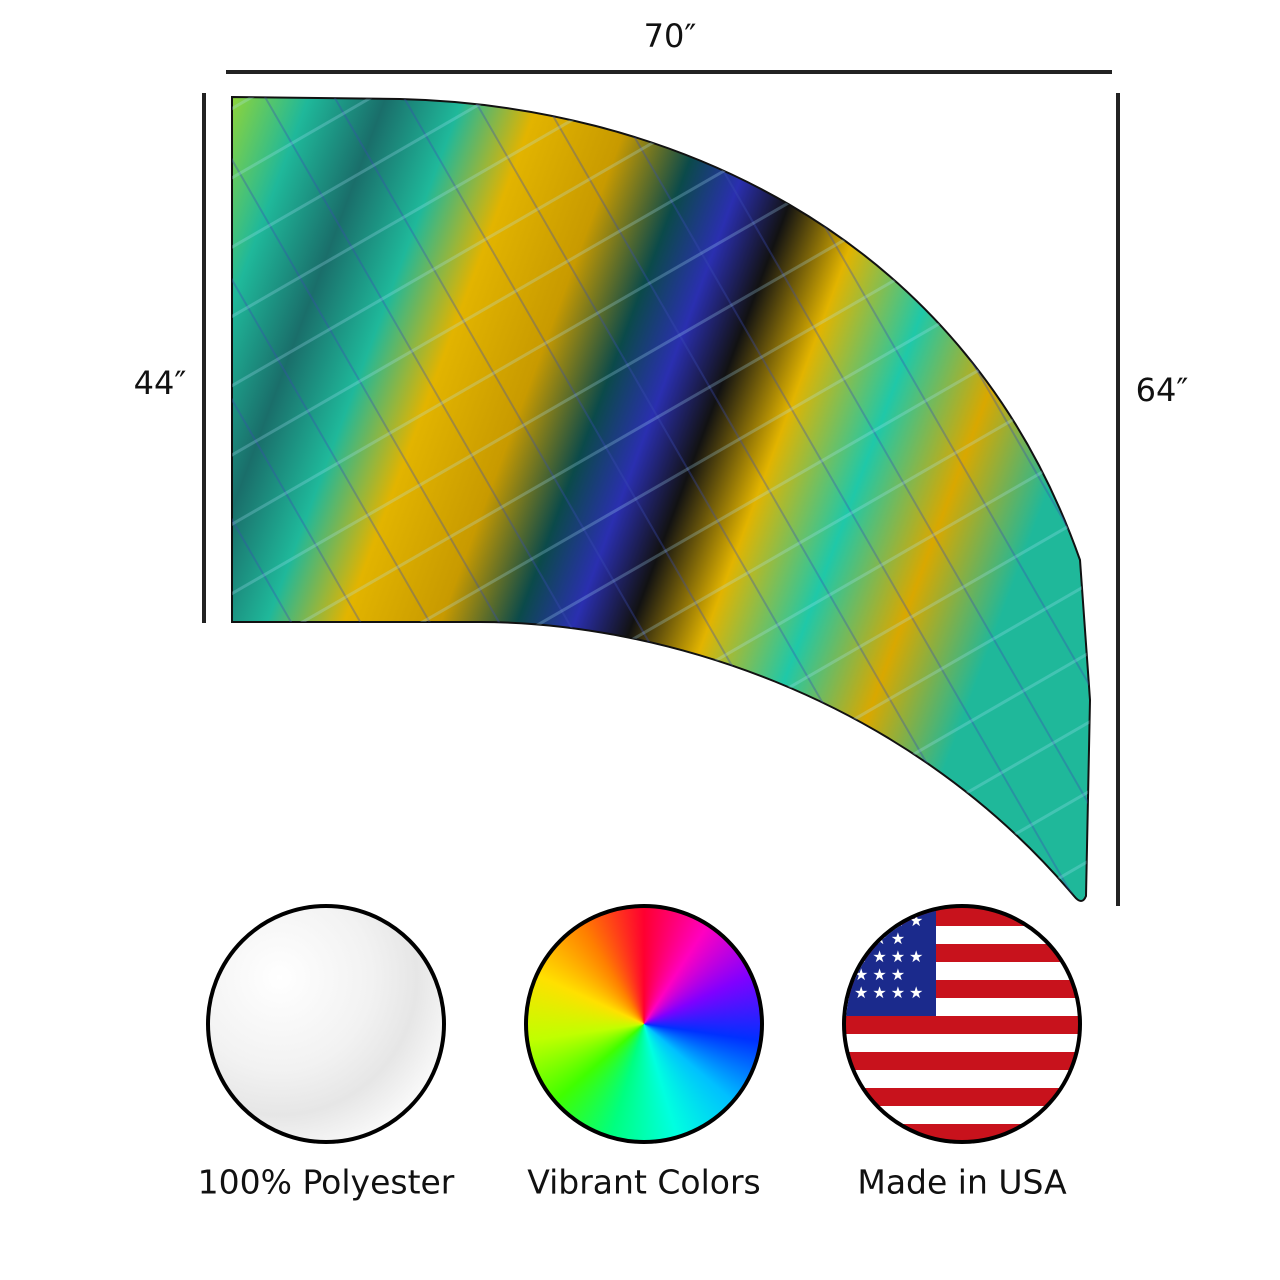 The width and height of the screenshot is (1280, 1280). What do you see at coordinates (644, 1182) in the screenshot?
I see `feature-label-colors: Vibrant Colors` at bounding box center [644, 1182].